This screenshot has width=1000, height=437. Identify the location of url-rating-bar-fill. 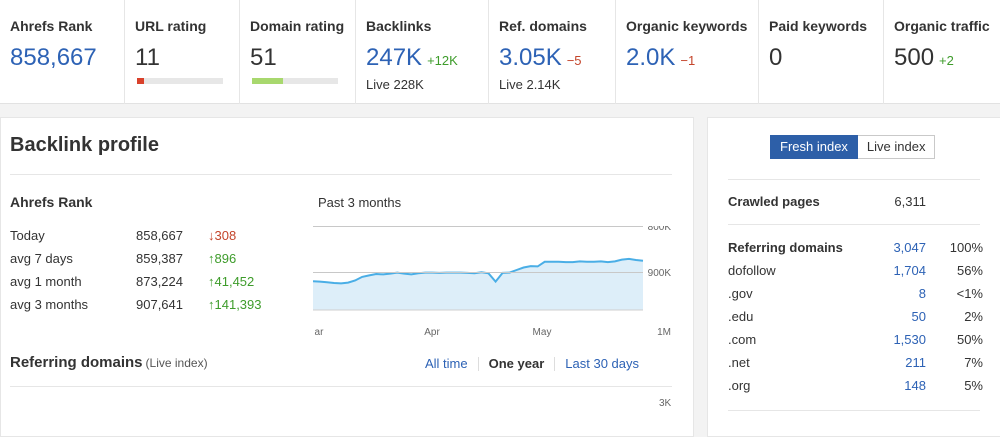
(140, 81).